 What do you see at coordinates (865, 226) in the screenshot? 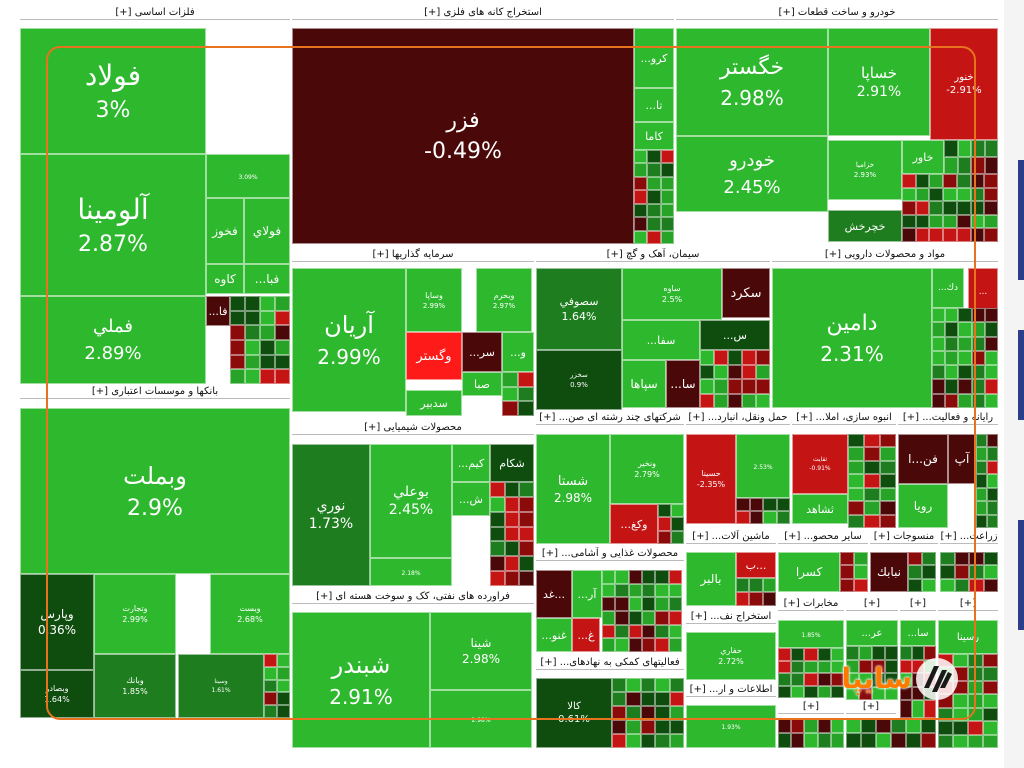
I see `symbol-tile: خچرخش` at bounding box center [865, 226].